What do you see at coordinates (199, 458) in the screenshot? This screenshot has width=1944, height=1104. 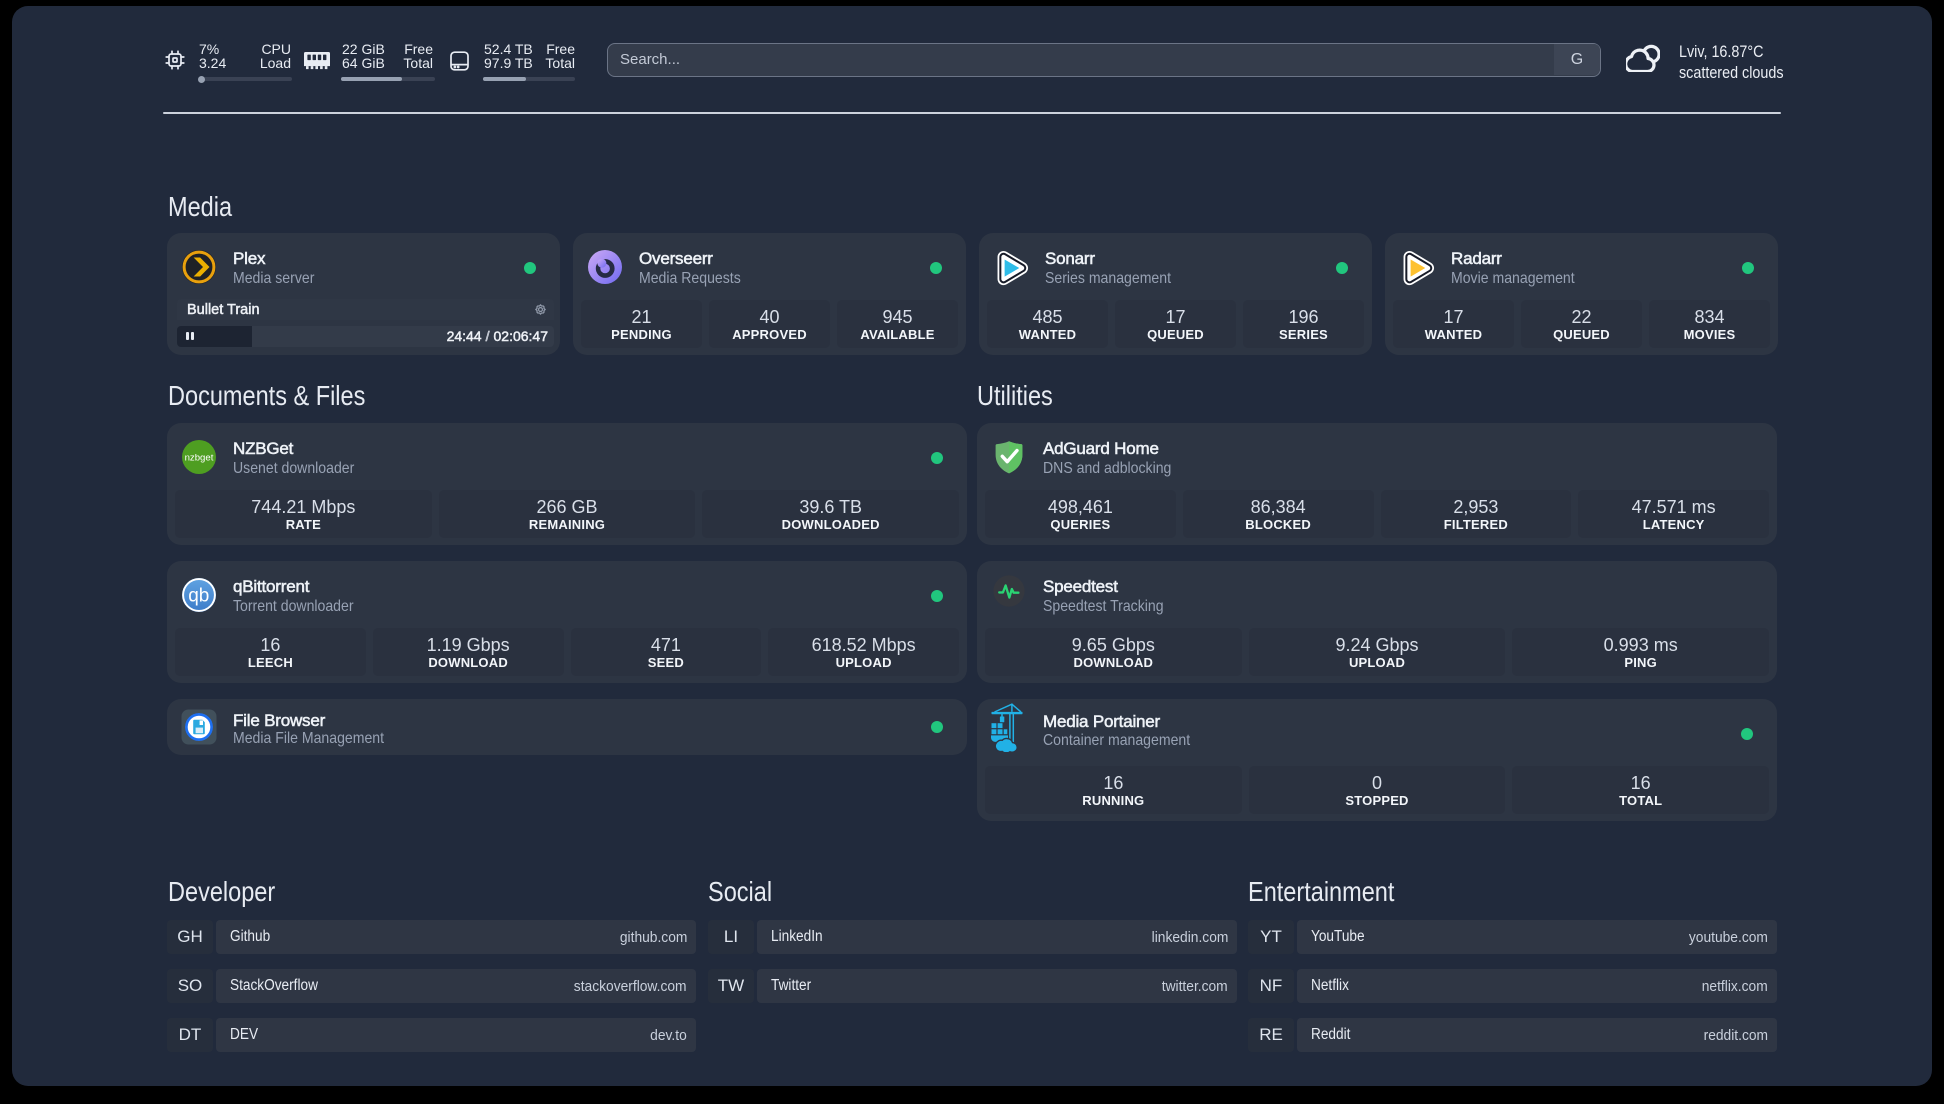 I see `svg-text: nzbget` at bounding box center [199, 458].